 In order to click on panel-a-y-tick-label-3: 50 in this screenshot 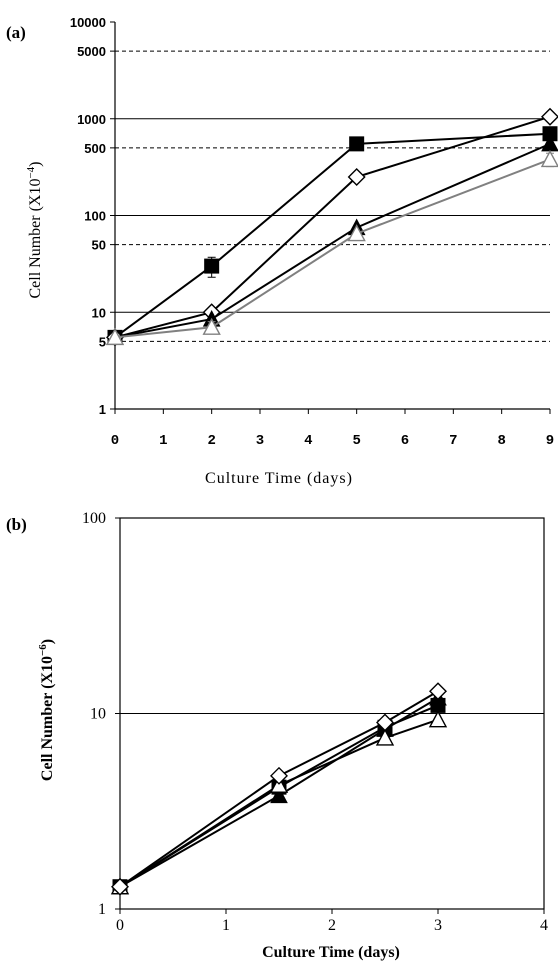, I will do `click(99, 245)`.